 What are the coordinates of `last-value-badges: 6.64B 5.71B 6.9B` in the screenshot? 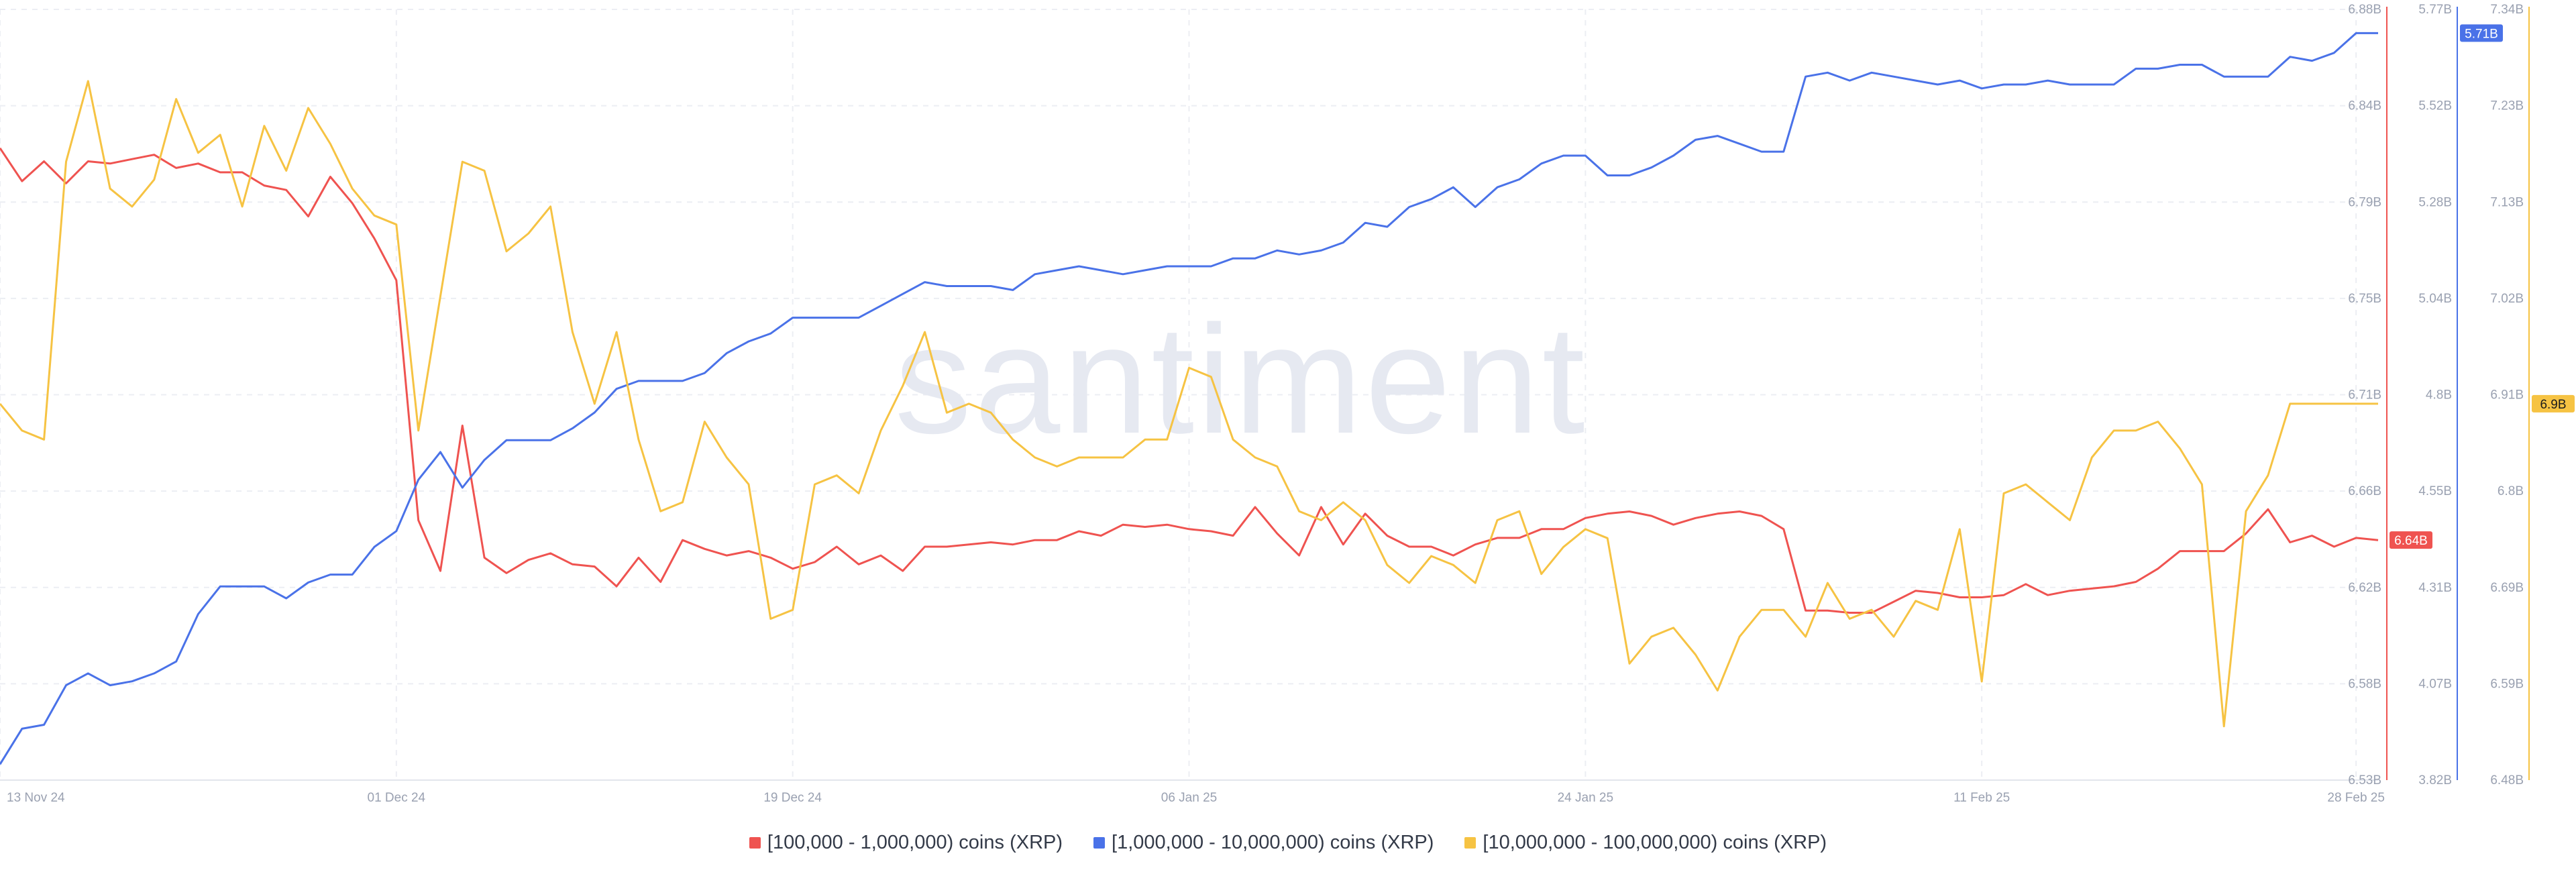 It's located at (2482, 286).